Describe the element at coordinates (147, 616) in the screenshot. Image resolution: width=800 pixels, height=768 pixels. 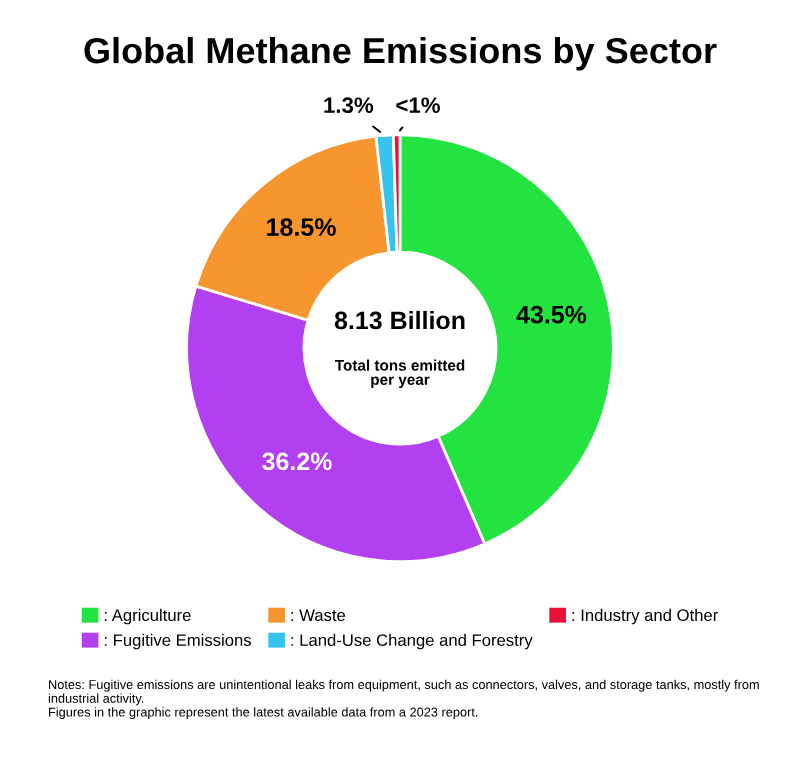
I see `legend-label: : Agriculture` at that location.